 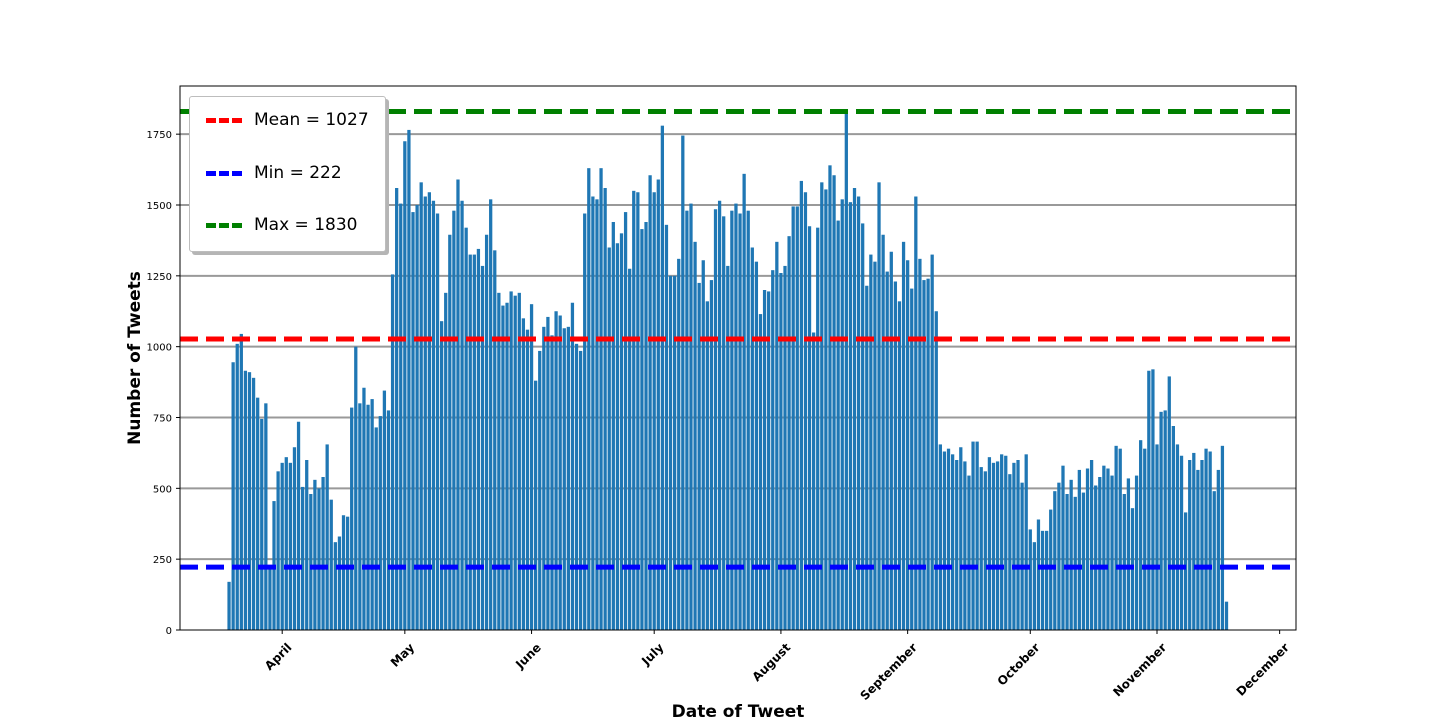 I want to click on y-tick-label: 0, so click(x=169, y=631).